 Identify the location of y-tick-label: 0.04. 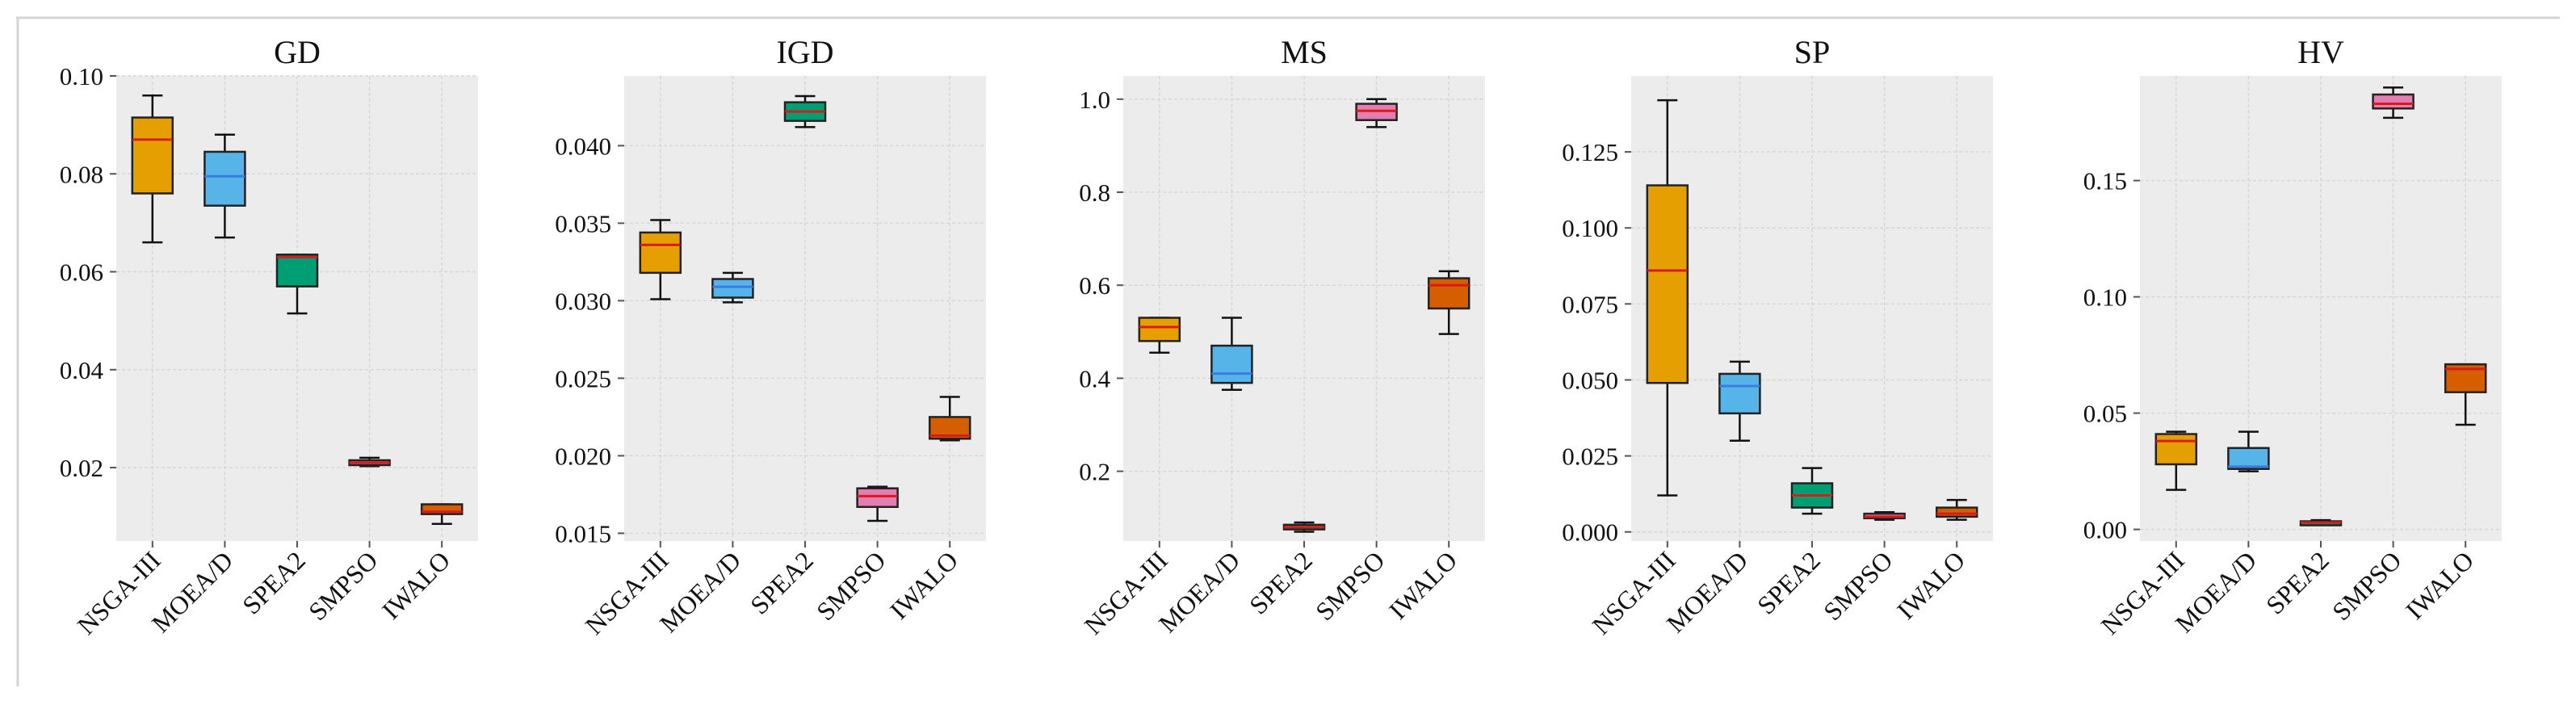
(82, 370).